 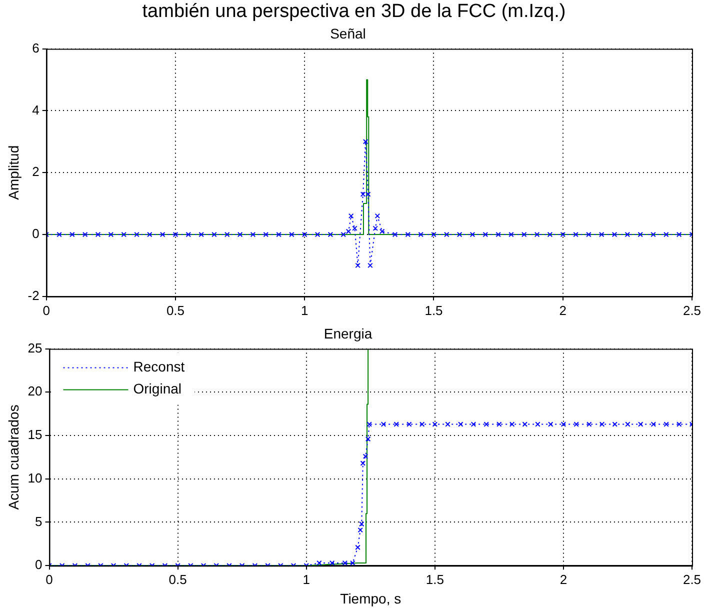 I want to click on x-axis-title: Tiempo, s, so click(x=371, y=598).